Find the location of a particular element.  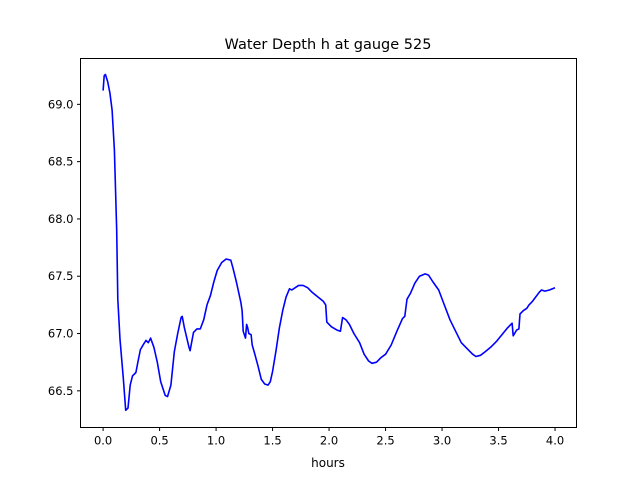

x-tick-label: 3.0 is located at coordinates (442, 441).